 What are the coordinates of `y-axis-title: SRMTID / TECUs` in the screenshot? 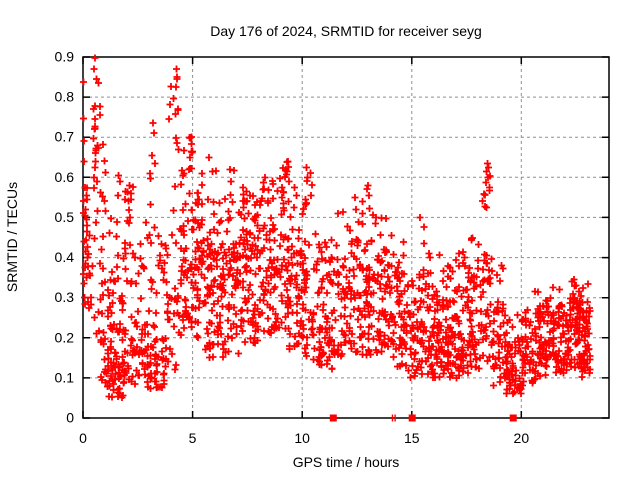 It's located at (12, 237).